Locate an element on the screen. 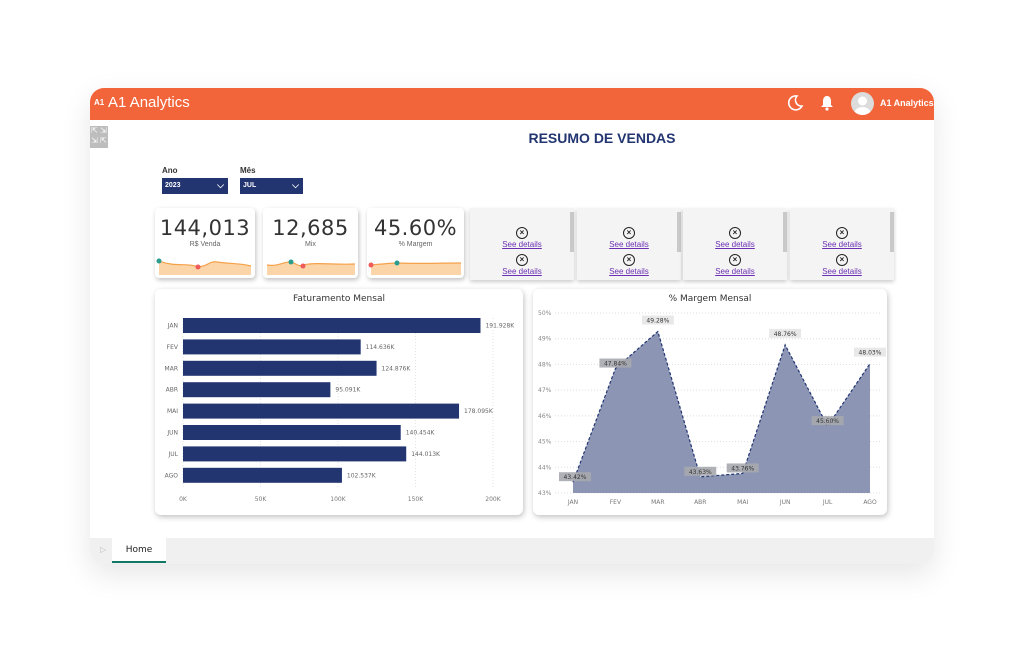 This screenshot has height=657, width=1024. data-label: 43.42% is located at coordinates (575, 477).